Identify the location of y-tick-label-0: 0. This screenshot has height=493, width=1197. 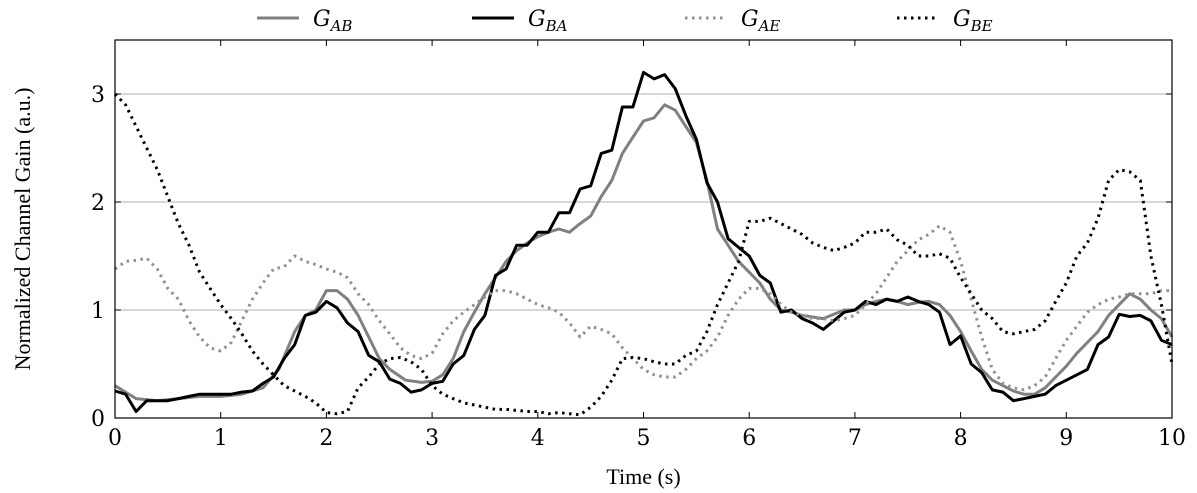
(98, 419).